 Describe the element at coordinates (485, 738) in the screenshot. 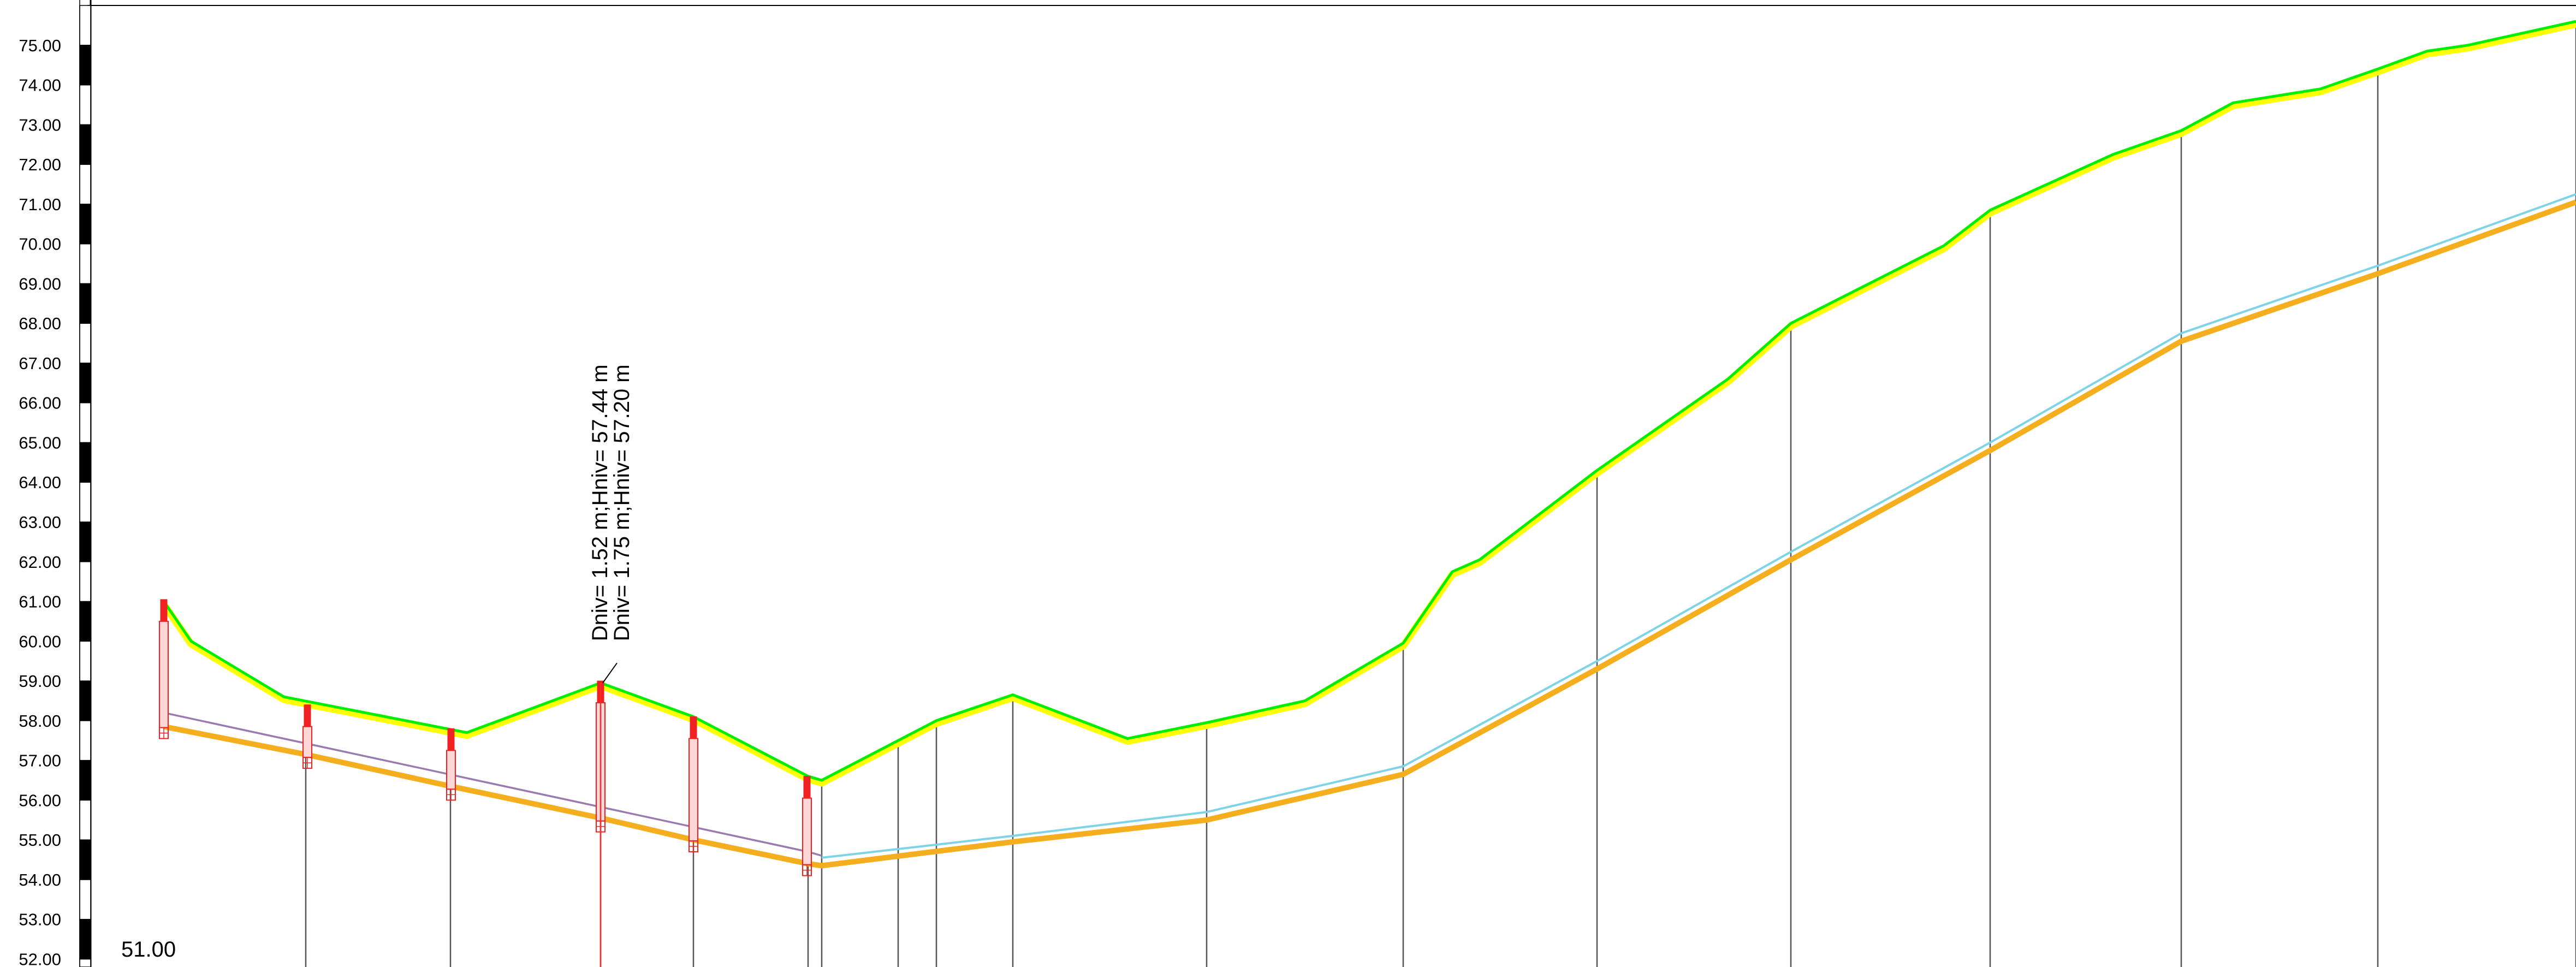

I see `manholes` at that location.